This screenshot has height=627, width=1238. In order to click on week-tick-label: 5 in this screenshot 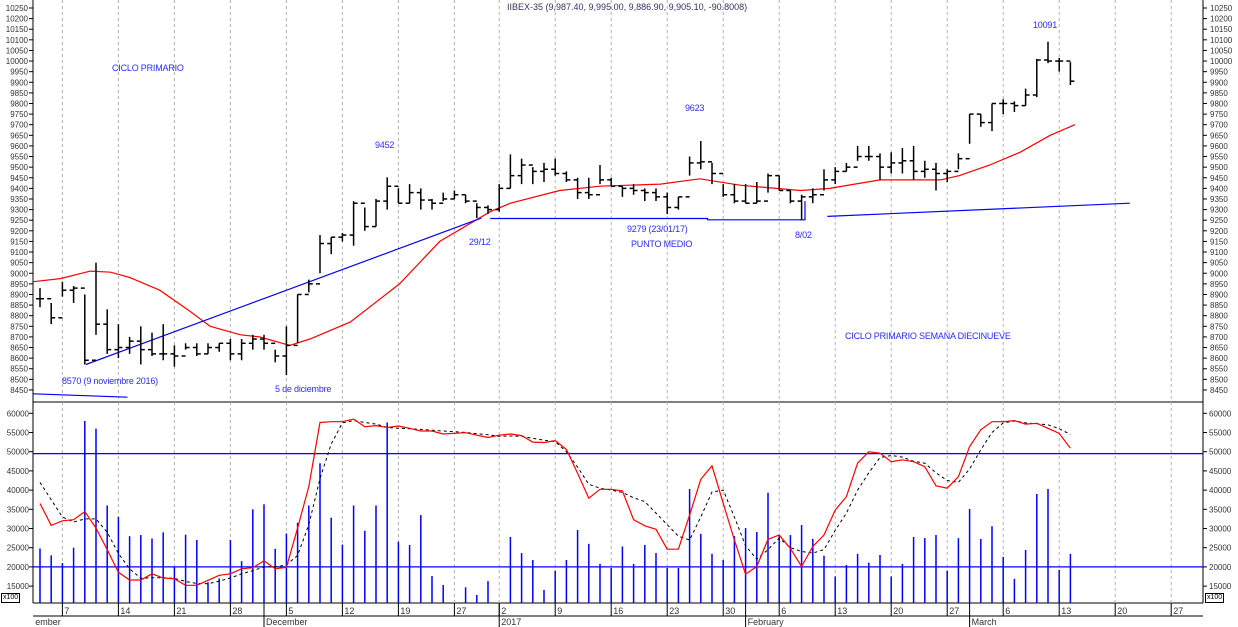, I will do `click(290, 611)`.